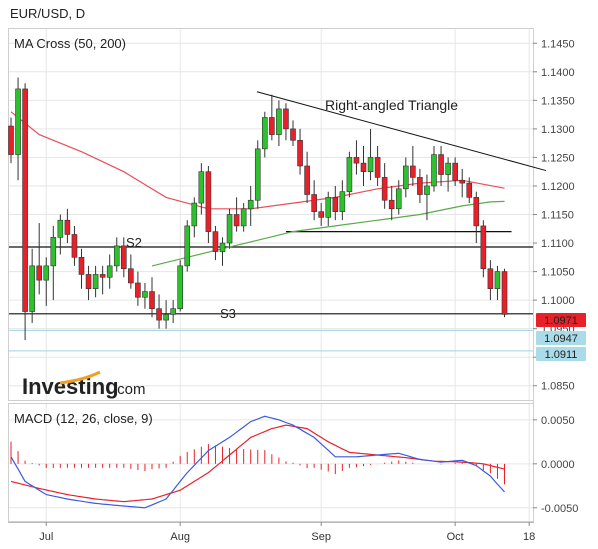  What do you see at coordinates (529, 537) in the screenshot?
I see `x-tick-label: 18` at bounding box center [529, 537].